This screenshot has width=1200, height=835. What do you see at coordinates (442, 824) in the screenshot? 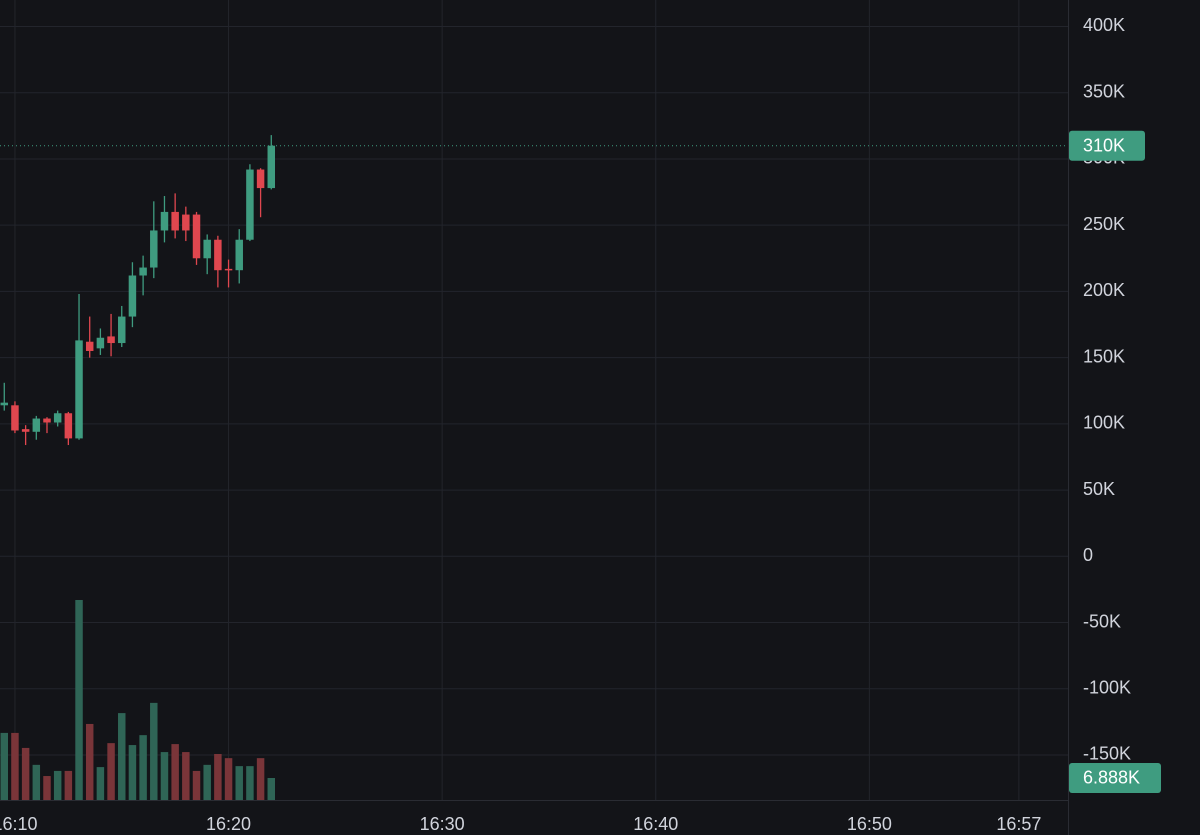
I see `x-tick-label: 16:30` at bounding box center [442, 824].